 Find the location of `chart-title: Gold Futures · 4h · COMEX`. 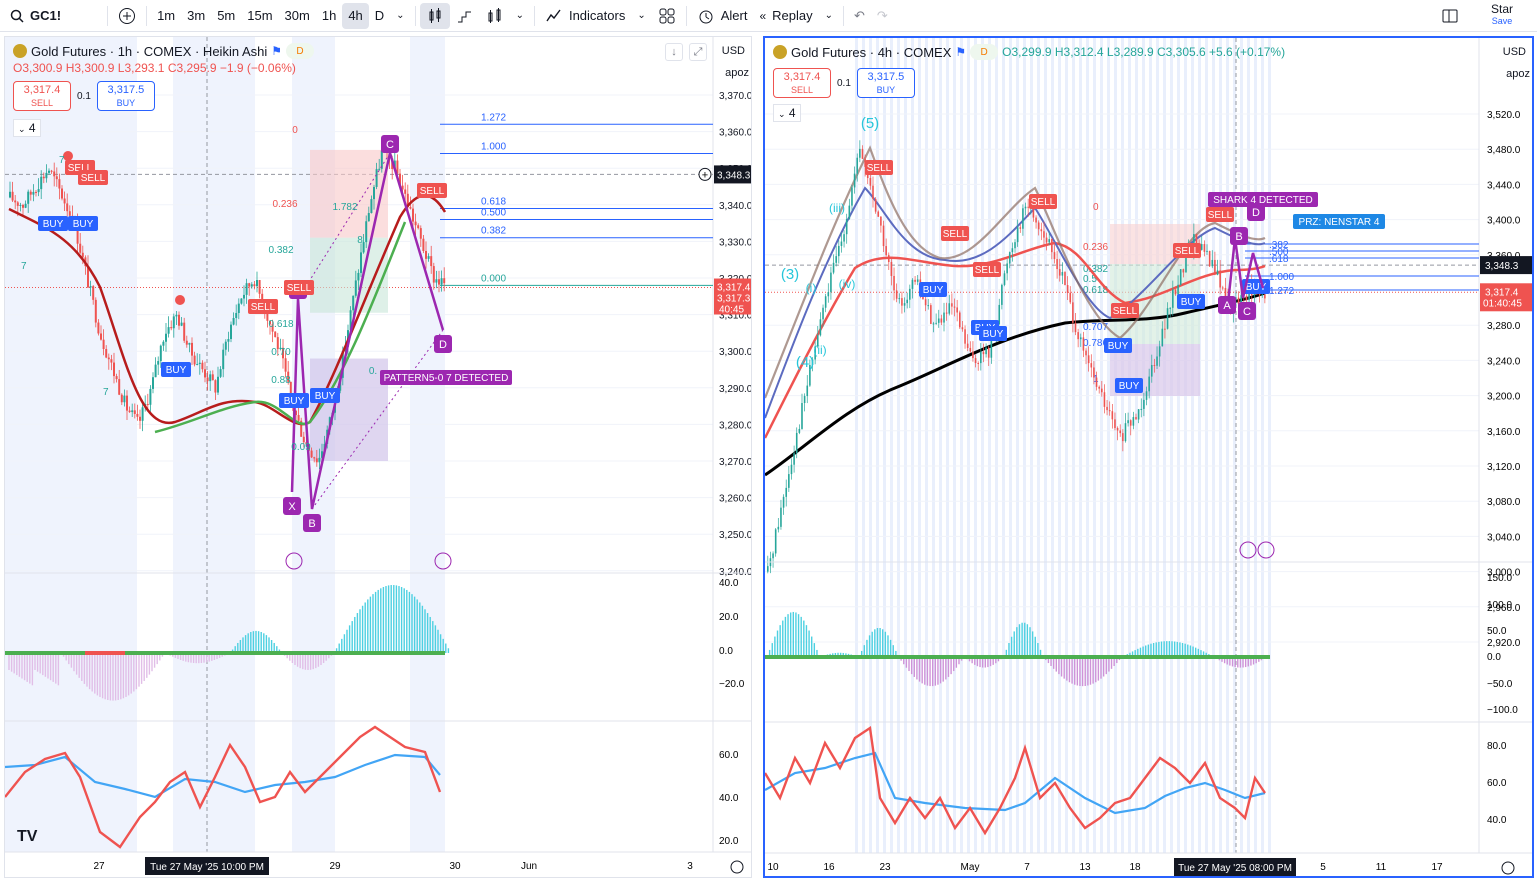

chart-title: Gold Futures · 4h · COMEX is located at coordinates (871, 52).